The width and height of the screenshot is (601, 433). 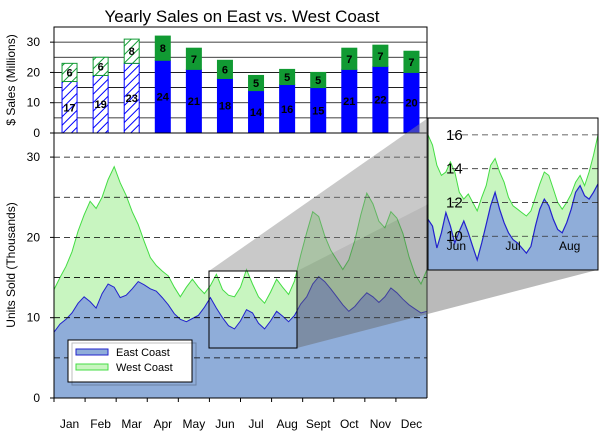 I want to click on legend-label-east: East Coast, so click(x=143, y=353).